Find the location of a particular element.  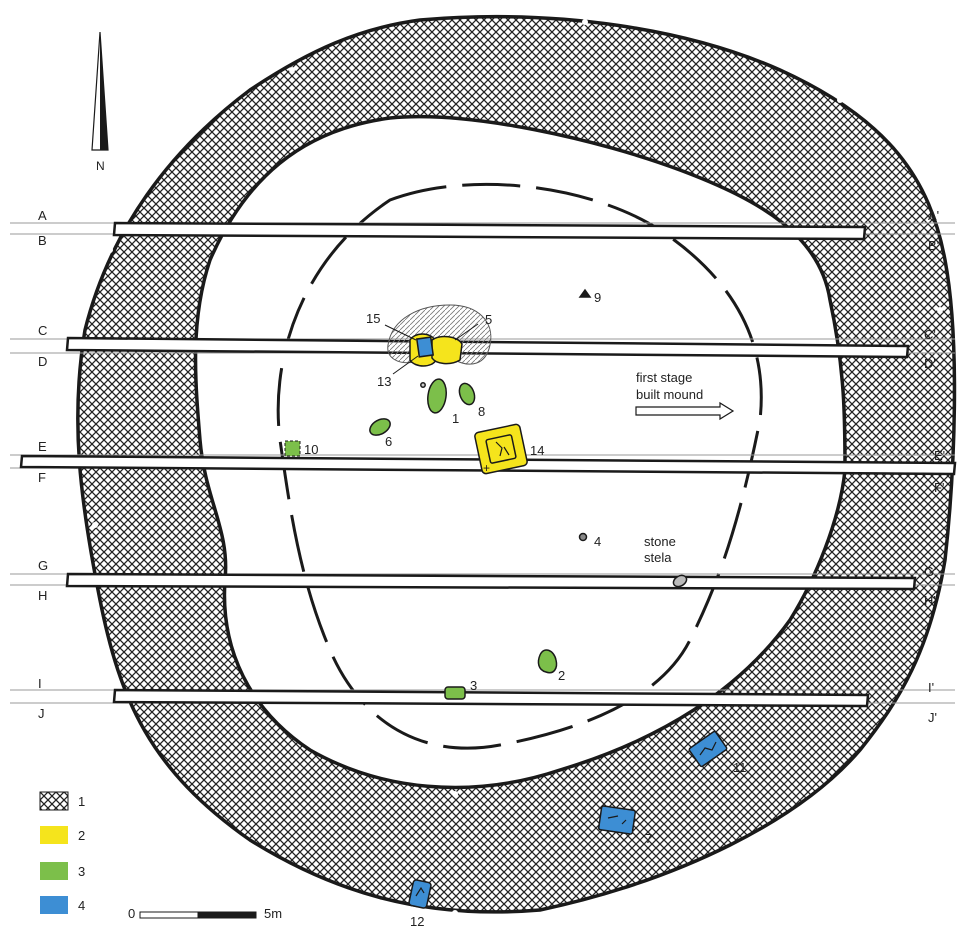

stone-stela-text-2: stela is located at coordinates (658, 557).